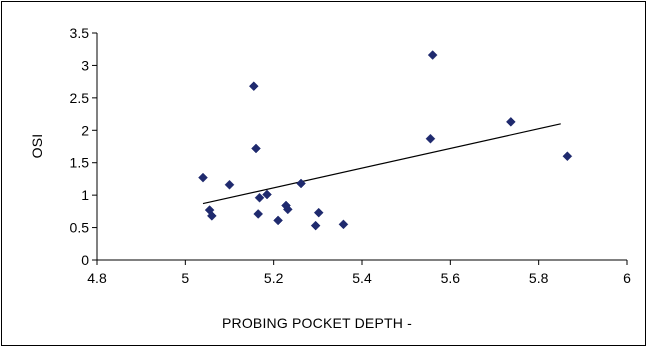 The image size is (649, 348). I want to click on y-tick-label: 1, so click(85, 195).